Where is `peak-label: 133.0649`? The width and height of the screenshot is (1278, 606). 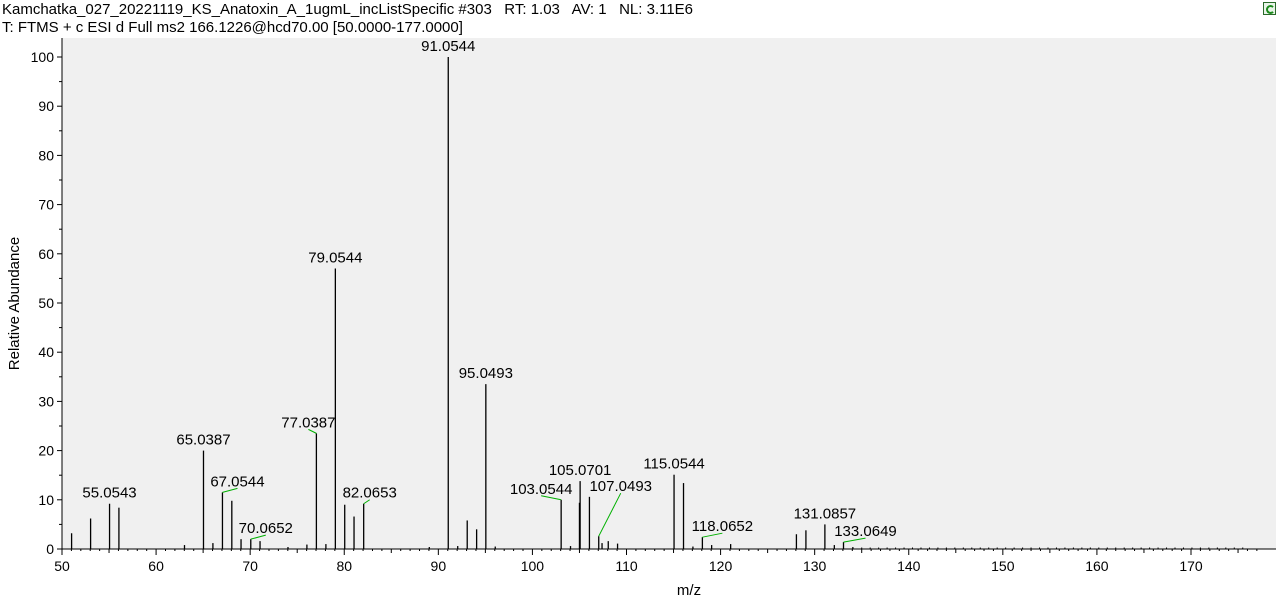 peak-label: 133.0649 is located at coordinates (865, 531).